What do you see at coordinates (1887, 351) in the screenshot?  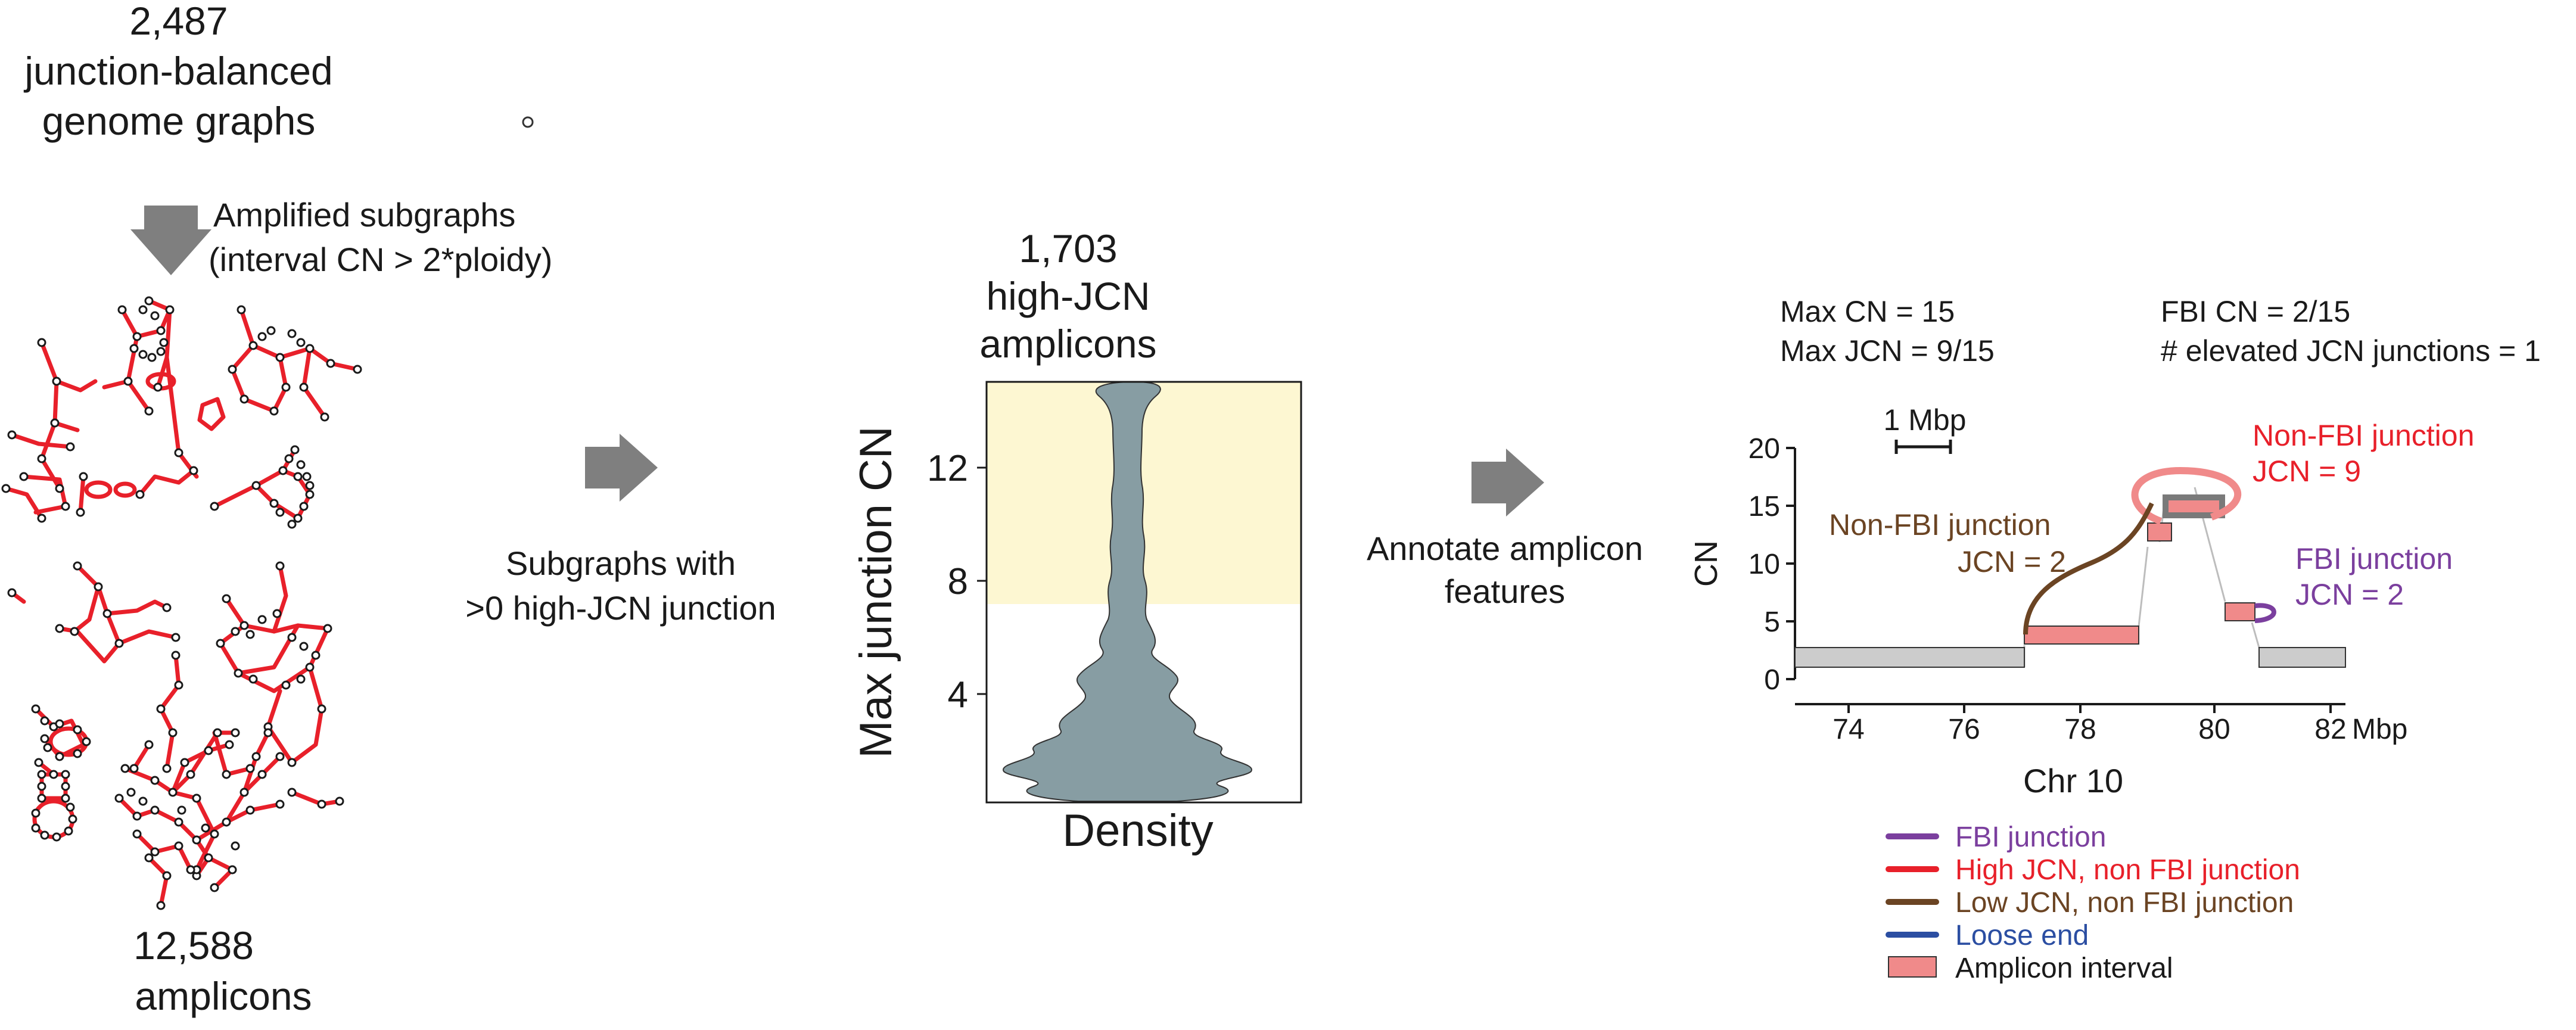 I see `stat-max-jcn: Max JCN = 9/15` at bounding box center [1887, 351].